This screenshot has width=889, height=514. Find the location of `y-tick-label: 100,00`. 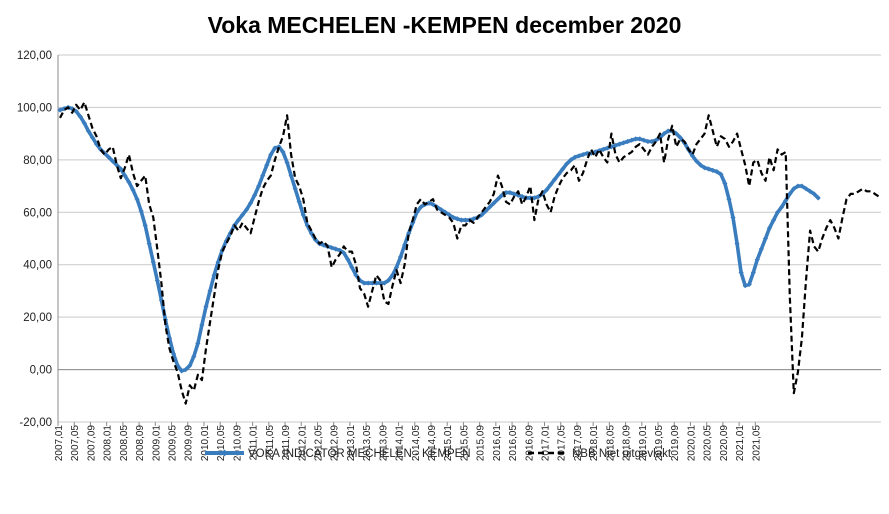

y-tick-label: 100,00 is located at coordinates (34, 108).